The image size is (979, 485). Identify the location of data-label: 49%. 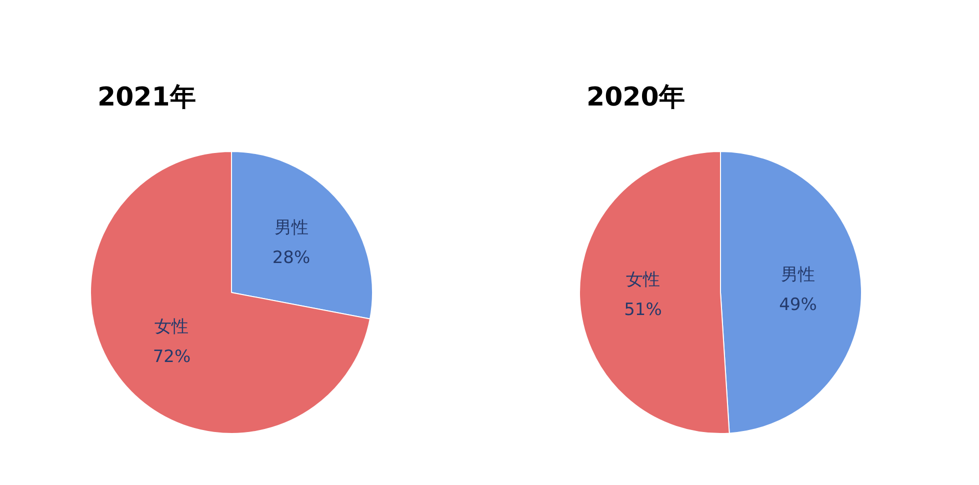
(798, 305).